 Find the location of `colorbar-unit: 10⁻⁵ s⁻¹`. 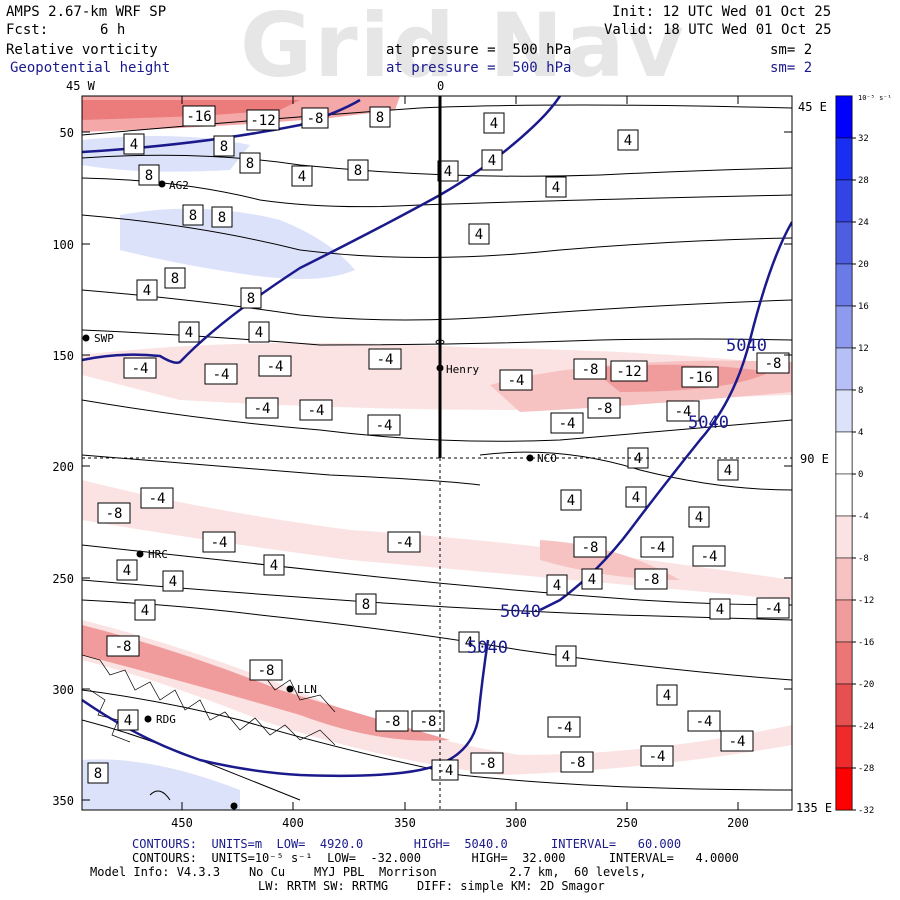

colorbar-unit: 10⁻⁵ s⁻¹ is located at coordinates (875, 98).